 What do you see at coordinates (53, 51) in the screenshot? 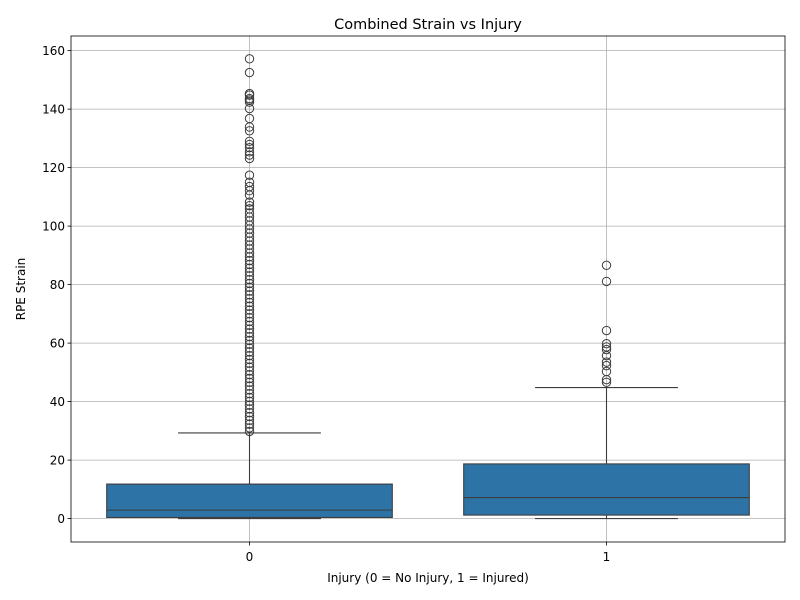
I see `y-tick-label: 160` at bounding box center [53, 51].